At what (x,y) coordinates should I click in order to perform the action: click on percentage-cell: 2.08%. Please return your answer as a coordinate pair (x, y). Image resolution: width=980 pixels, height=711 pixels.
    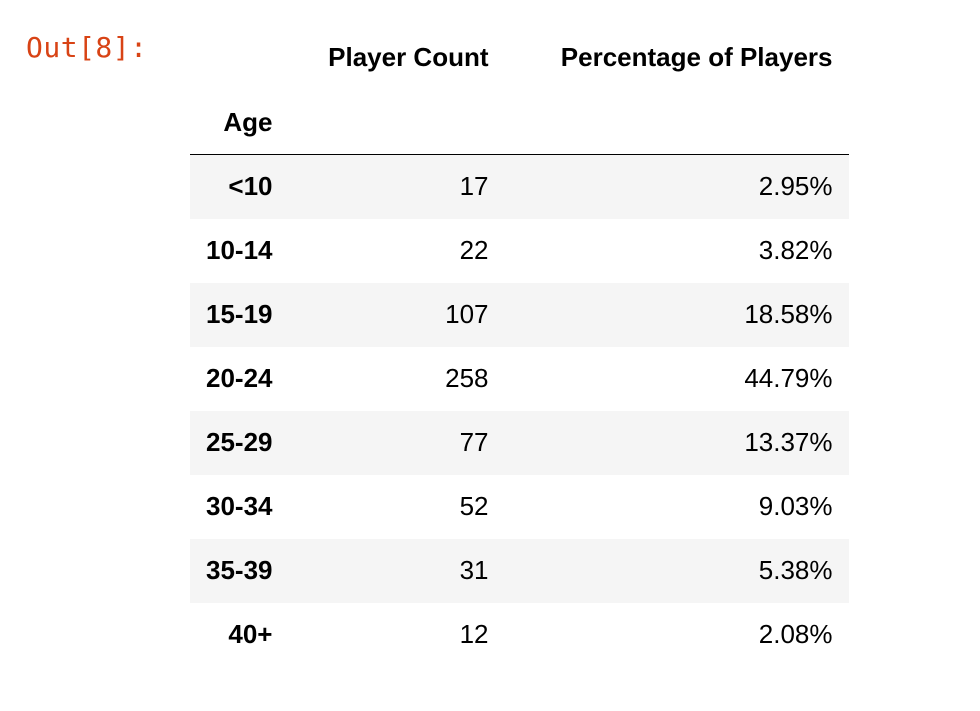
    Looking at the image, I should click on (795, 634).